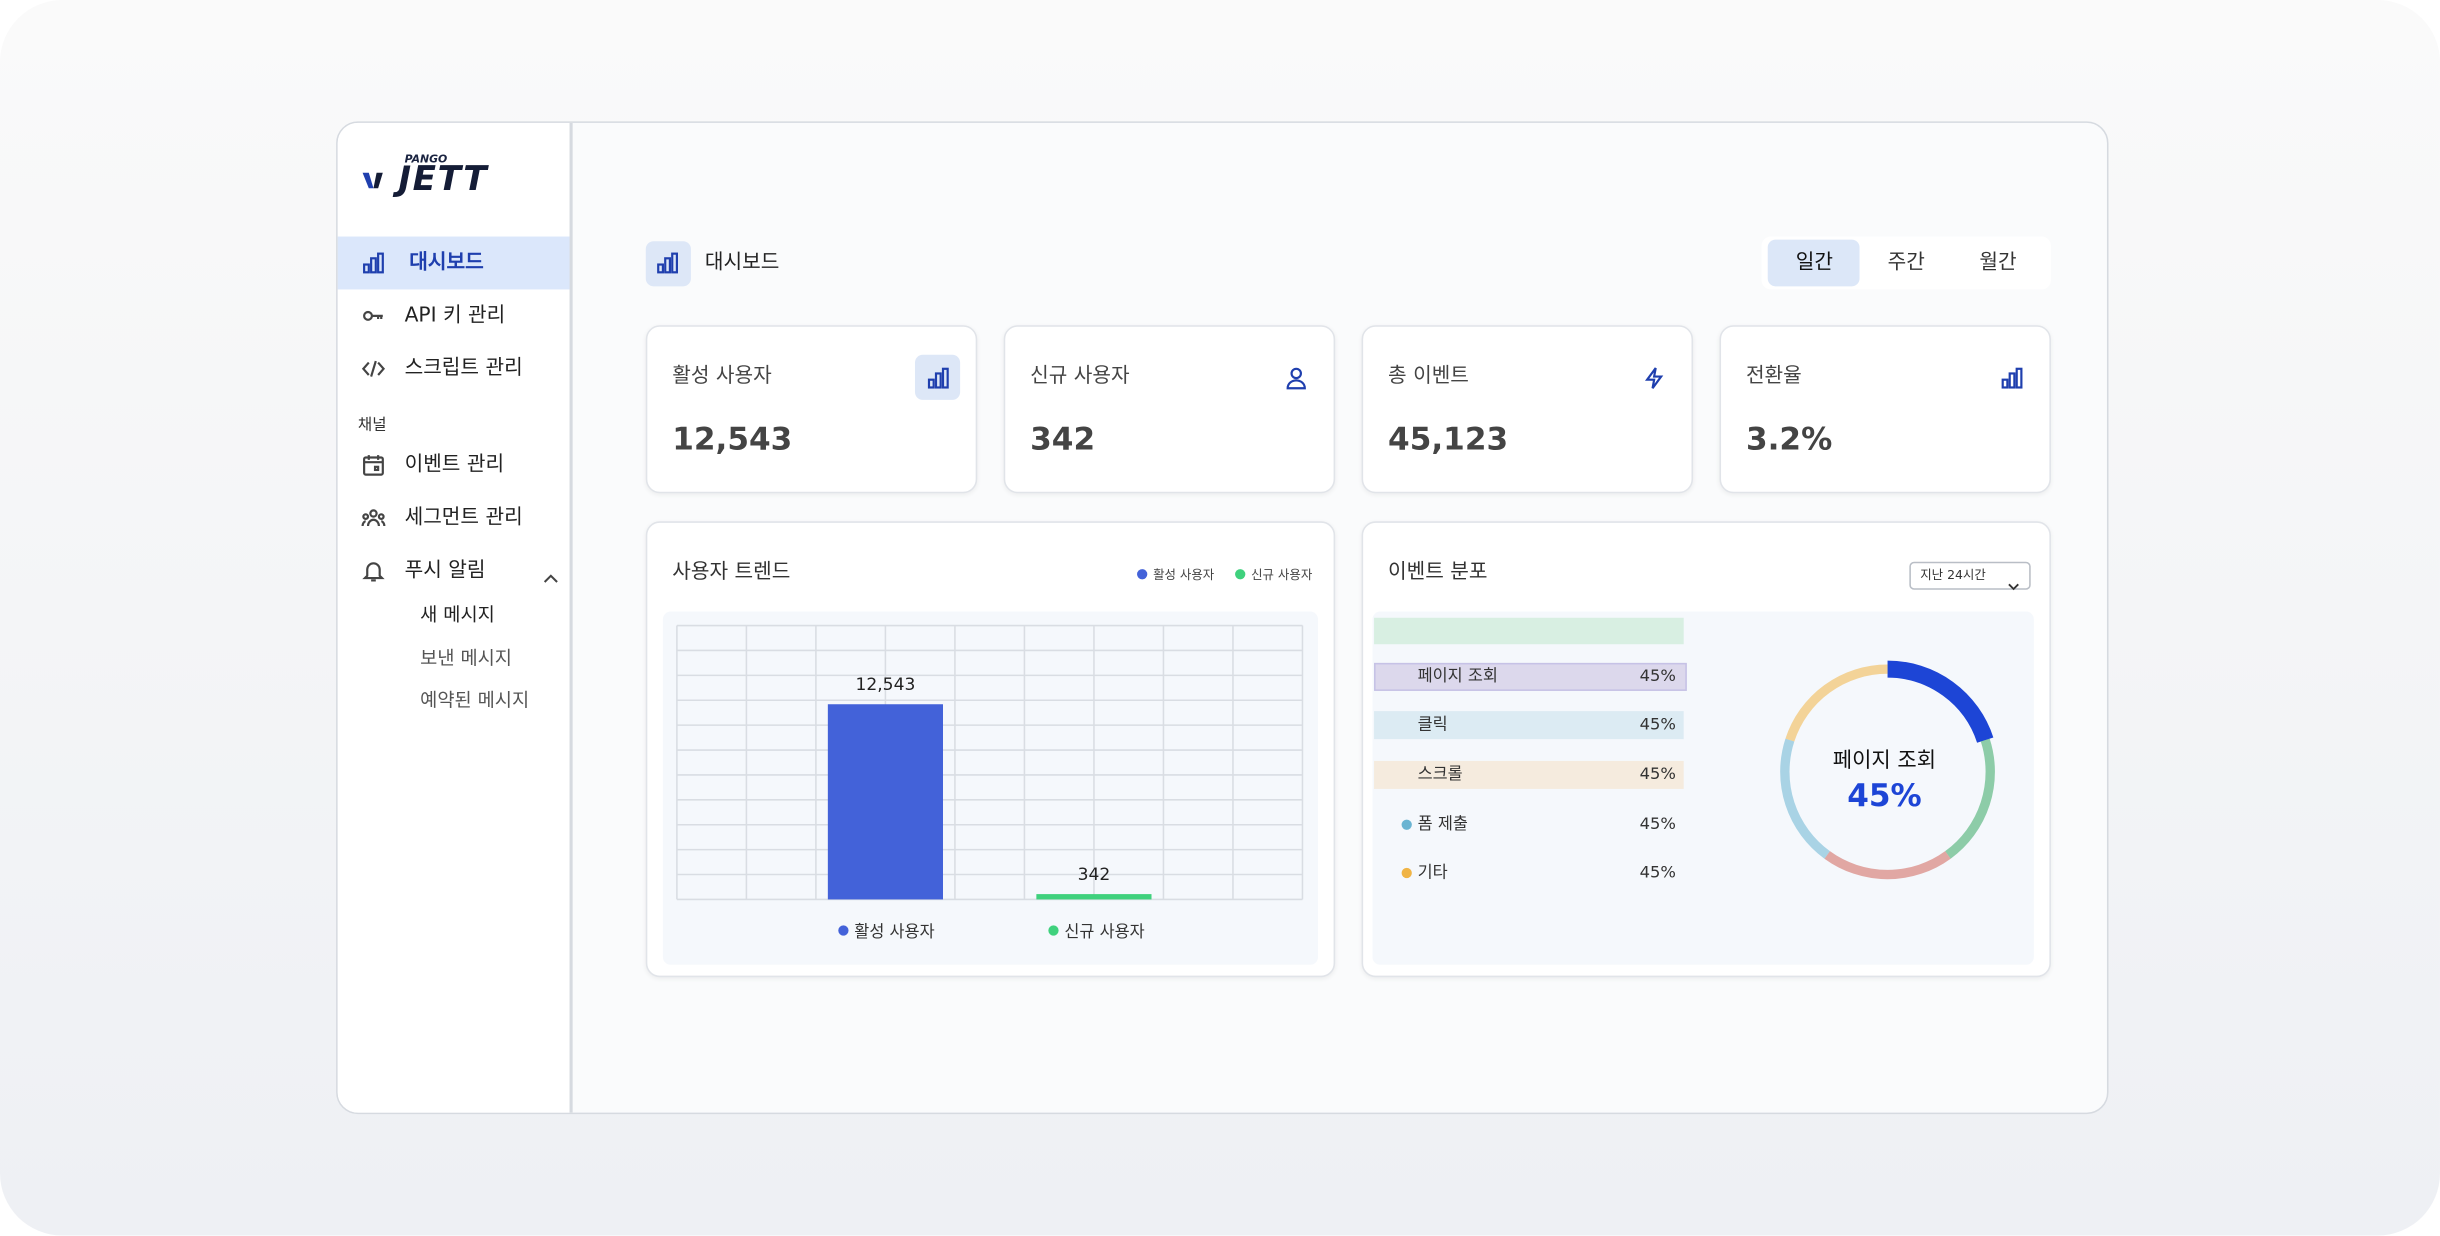  Describe the element at coordinates (426, 159) in the screenshot. I see `logo-brand: PANGO` at that location.